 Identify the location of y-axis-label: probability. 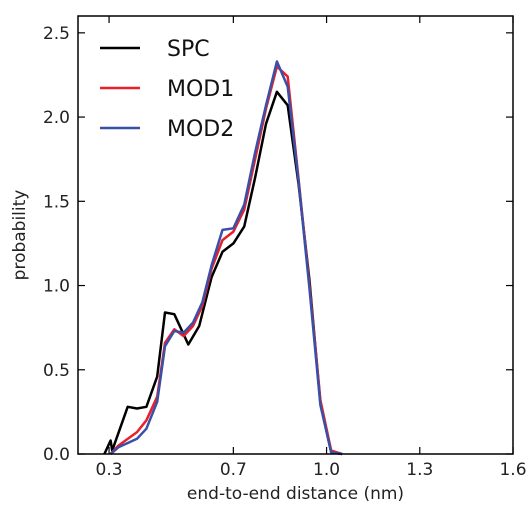
(20, 235).